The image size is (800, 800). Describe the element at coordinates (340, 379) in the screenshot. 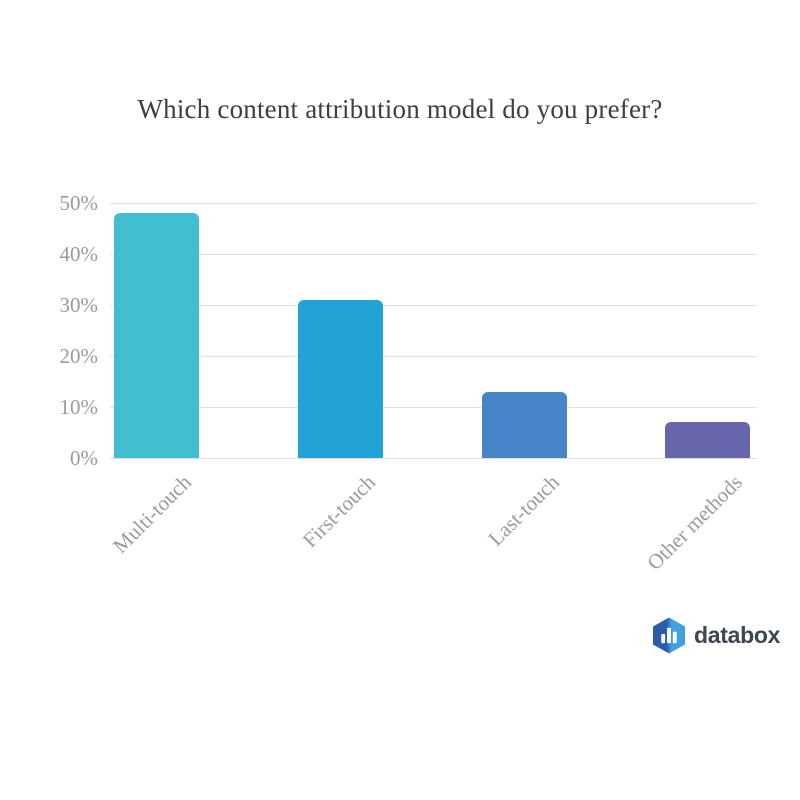

I see `bar-first-touch` at that location.